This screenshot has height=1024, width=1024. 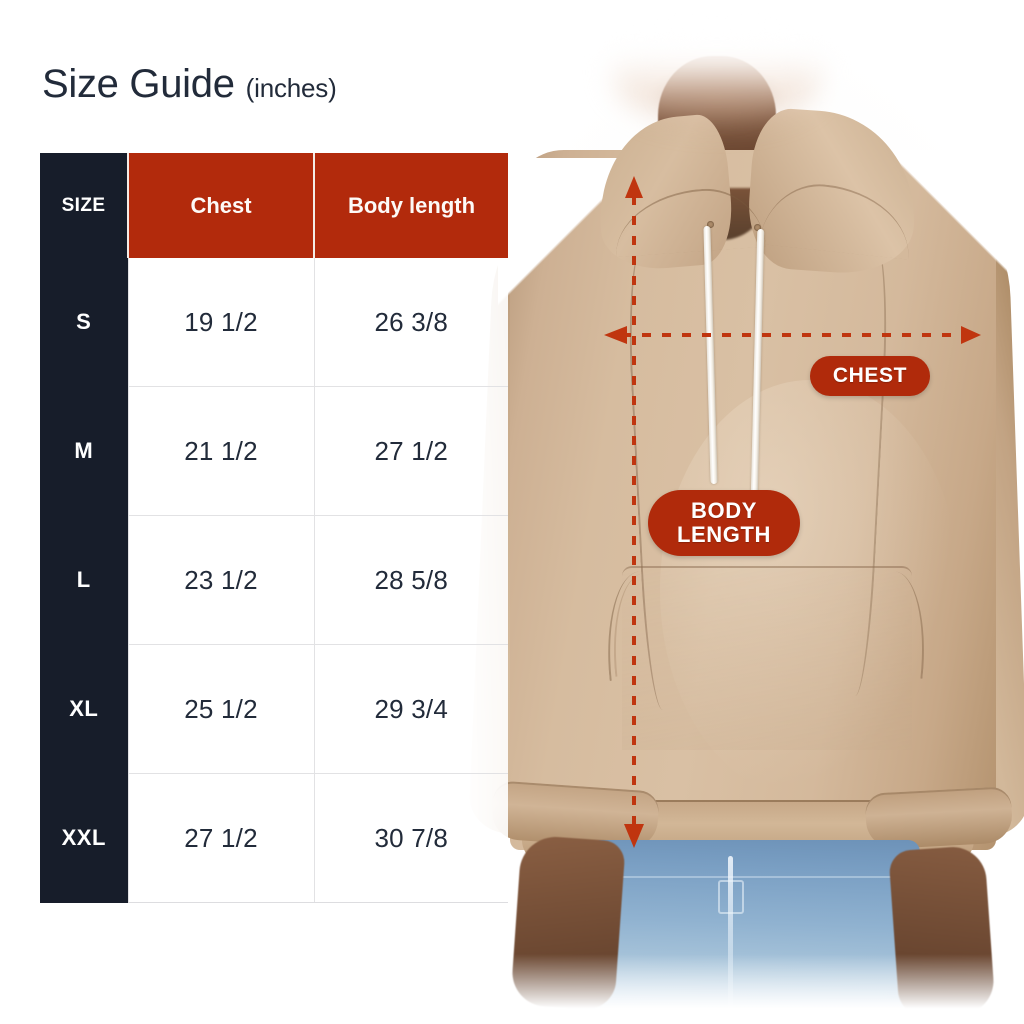 I want to click on cell-size: M, so click(x=84, y=451).